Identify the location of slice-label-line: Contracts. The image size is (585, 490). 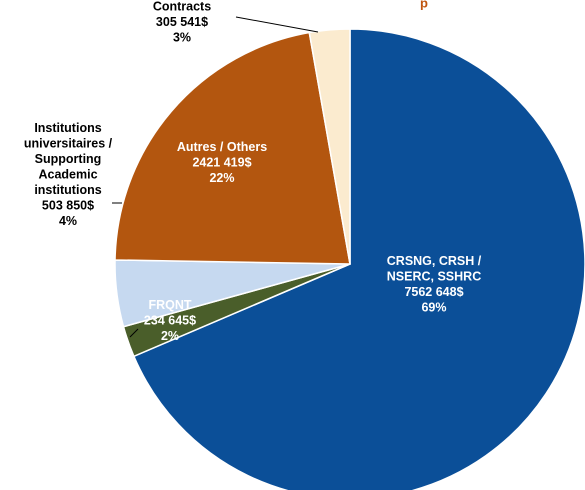
(182, 7).